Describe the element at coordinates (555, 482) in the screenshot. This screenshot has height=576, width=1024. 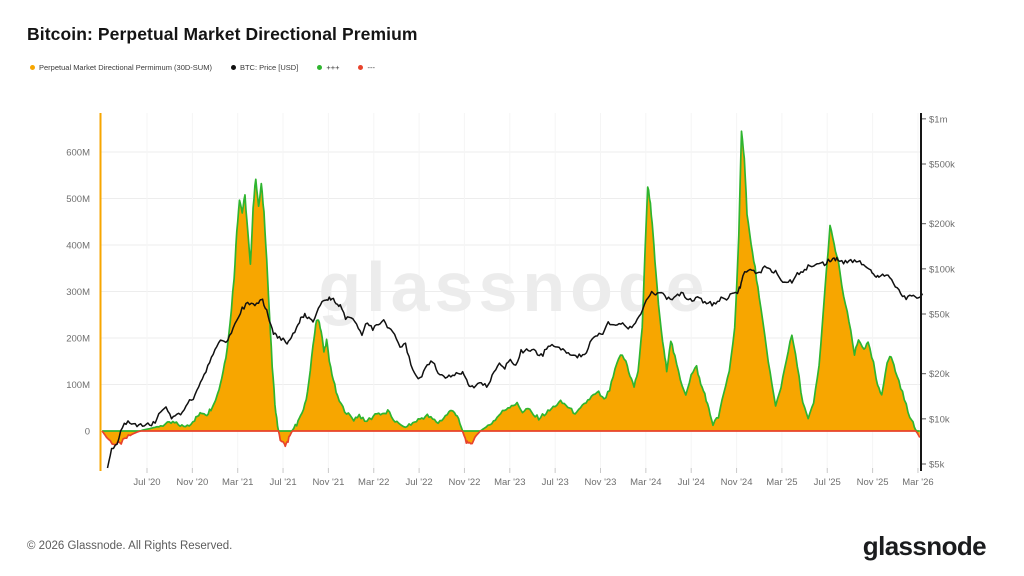
I see `x-axis-tick-label: Jul '23` at that location.